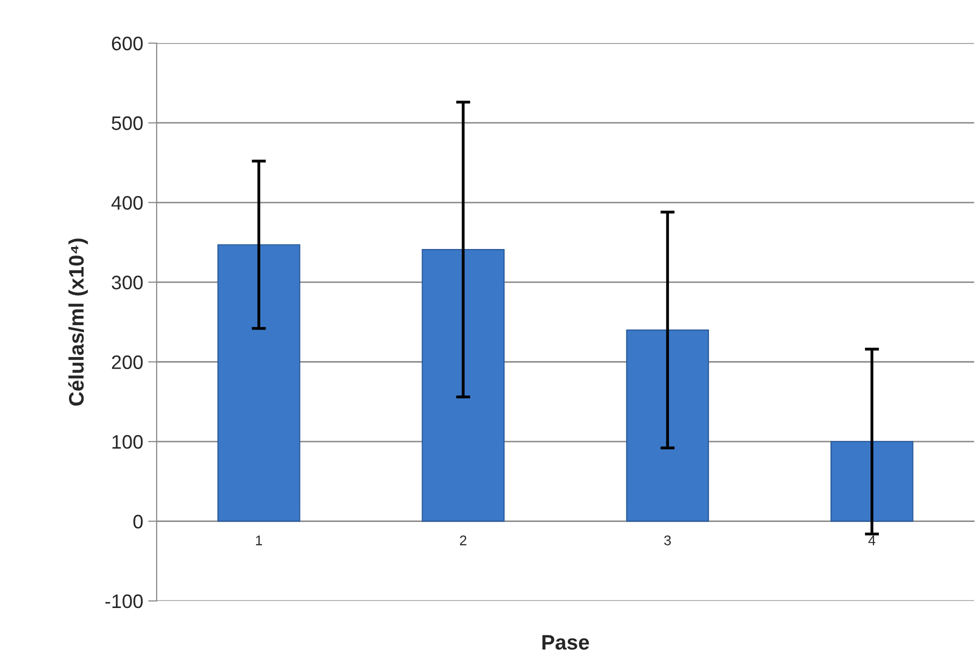 The image size is (979, 664). I want to click on y-tick-label: -100, so click(124, 601).